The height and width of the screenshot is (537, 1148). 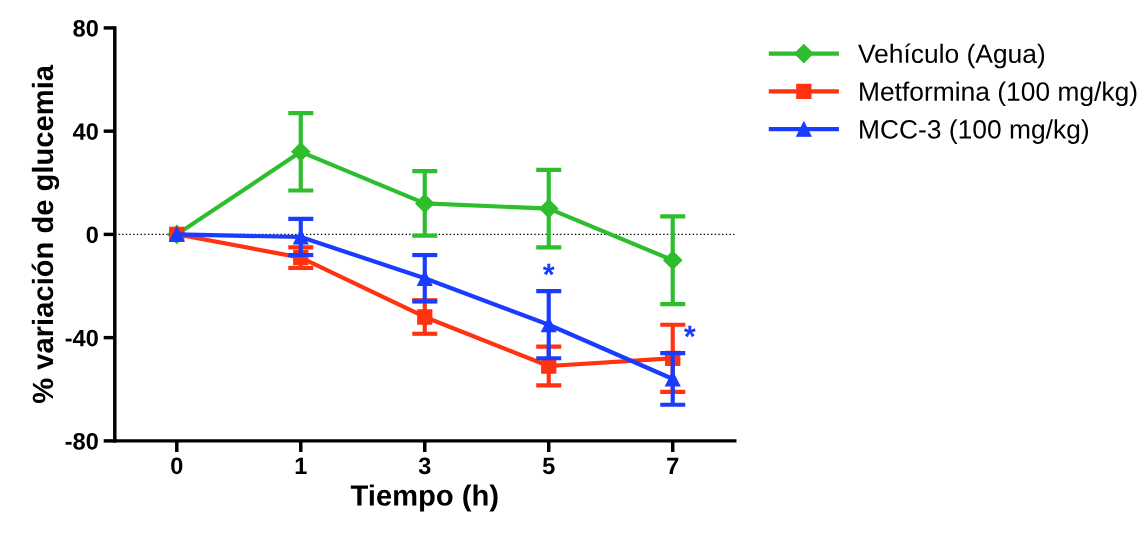 I want to click on y-tick-label: -40, so click(x=81, y=338).